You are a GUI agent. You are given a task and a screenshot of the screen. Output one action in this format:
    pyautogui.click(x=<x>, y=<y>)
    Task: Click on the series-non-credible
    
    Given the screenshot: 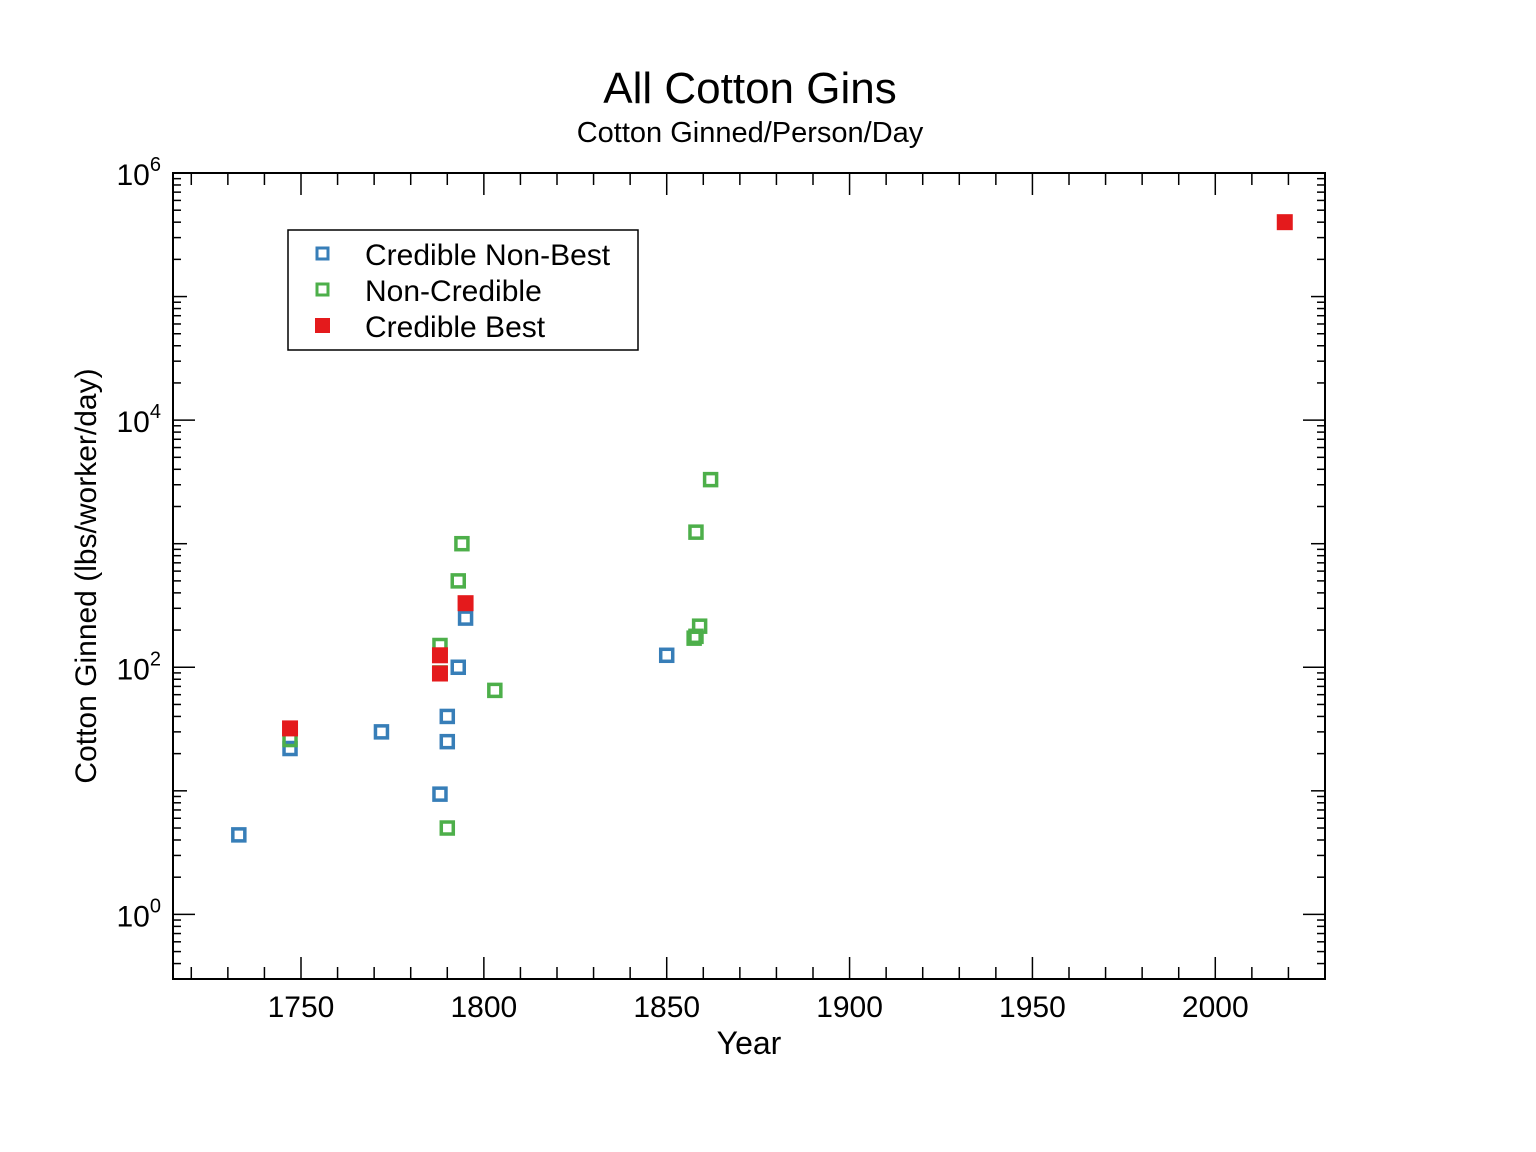 What is the action you would take?
    pyautogui.click(x=500, y=653)
    